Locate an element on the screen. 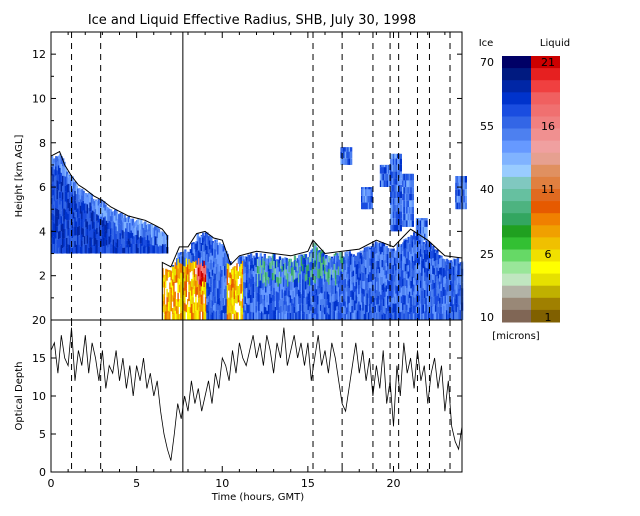 This screenshot has width=640, height=516. optical-depth-y-tick-label: 15 is located at coordinates (39, 358).